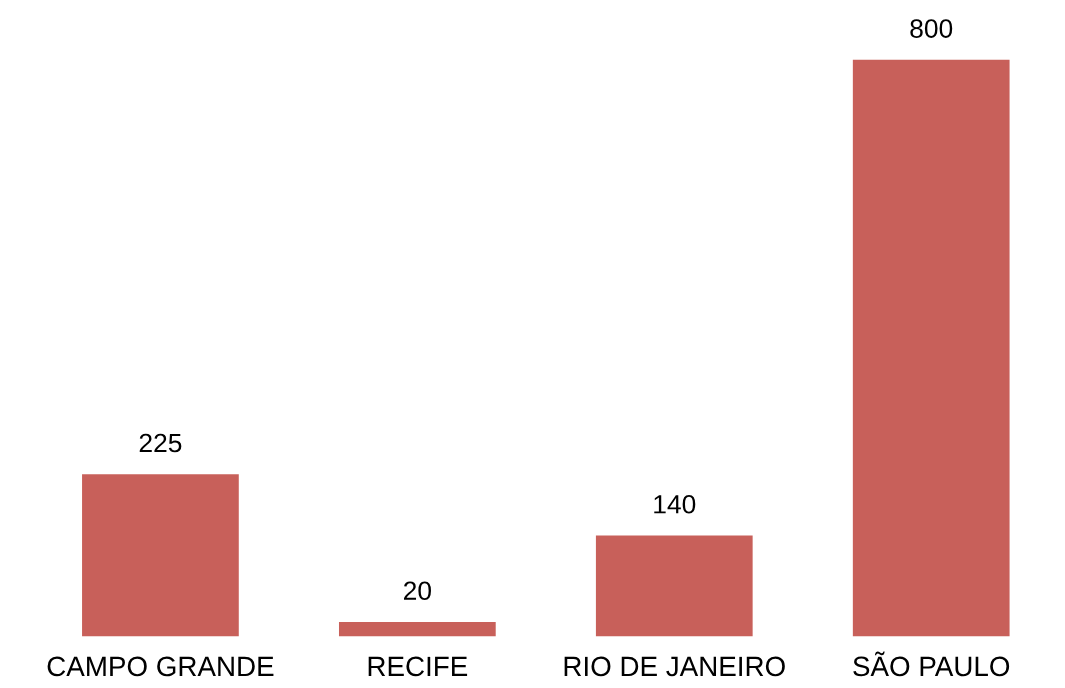  What do you see at coordinates (674, 666) in the screenshot?
I see `x-tick-label: RIO DE JANEIRO` at bounding box center [674, 666].